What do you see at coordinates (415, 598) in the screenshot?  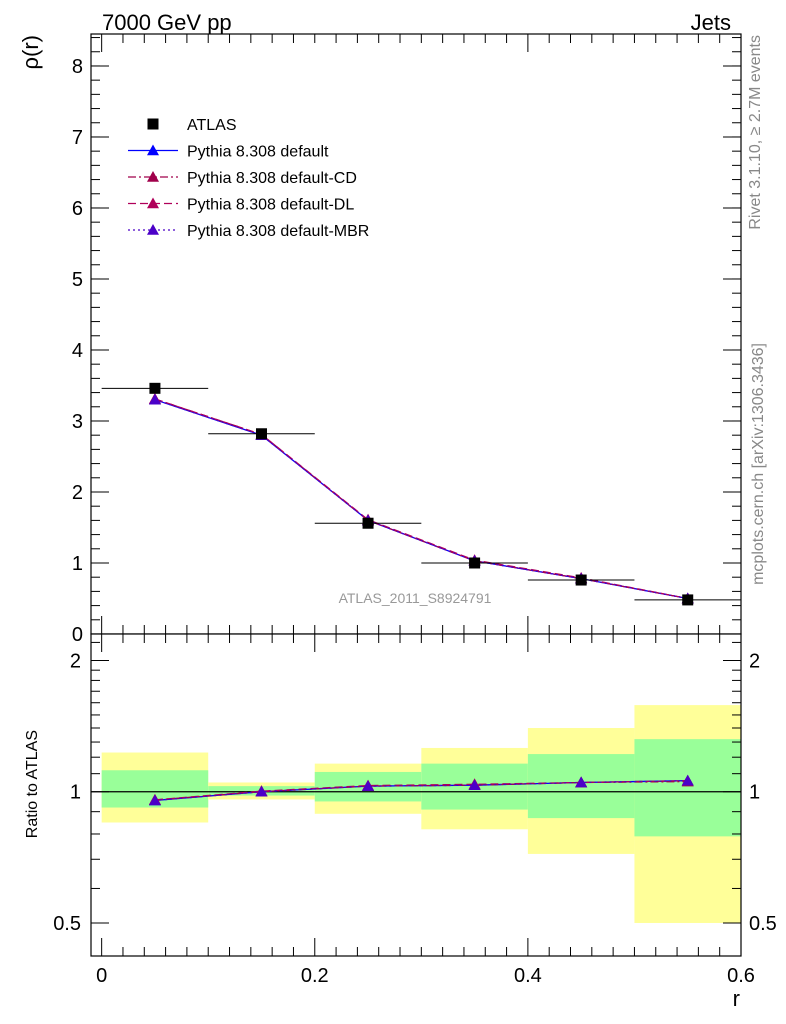 I see `watermark: ATLAS_2011_S8924791` at bounding box center [415, 598].